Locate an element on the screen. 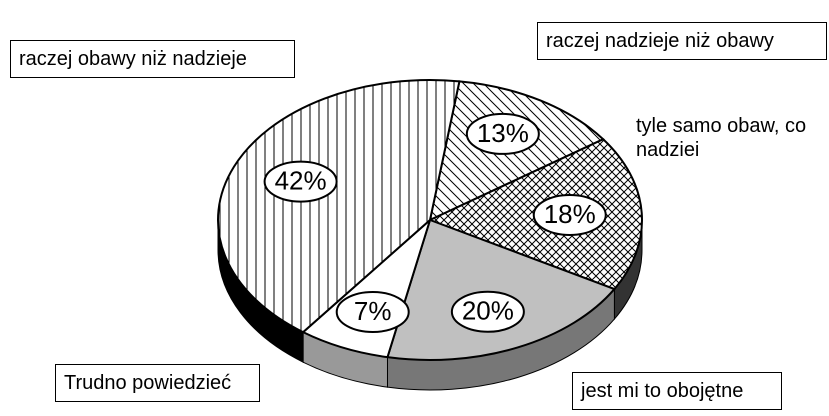  slice is located at coordinates (501, 289).